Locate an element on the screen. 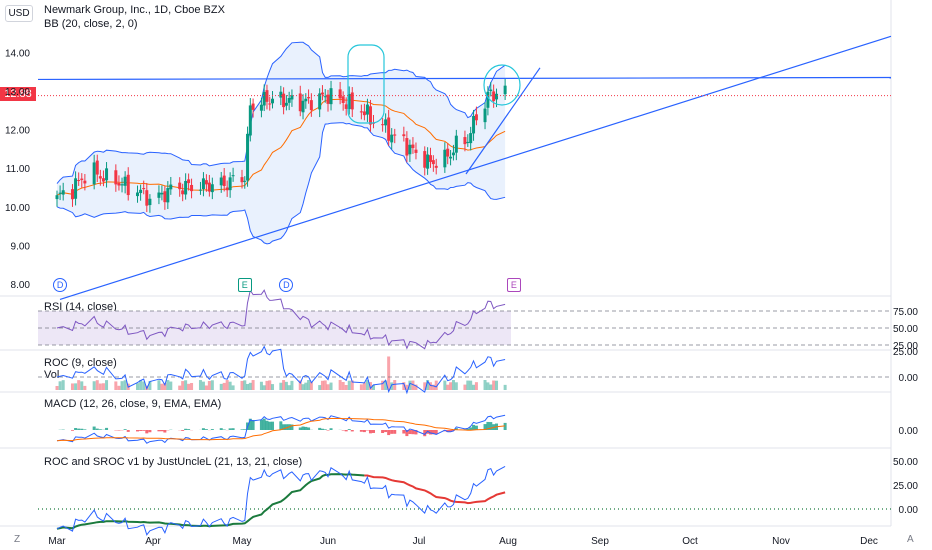 This screenshot has width=932, height=550. macd-histogram is located at coordinates (282, 427).